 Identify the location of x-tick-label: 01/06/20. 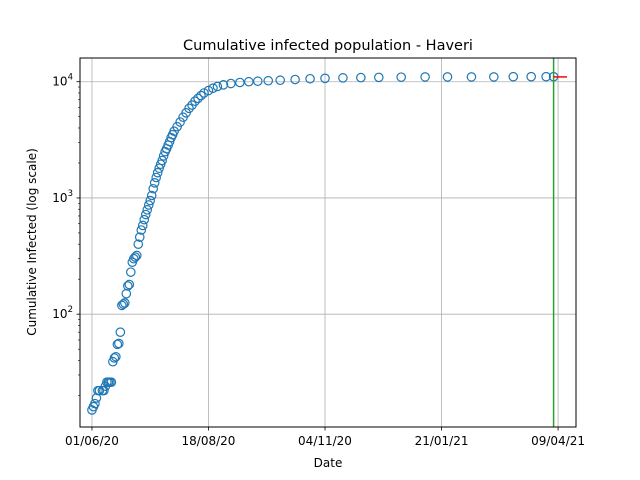
(92, 441).